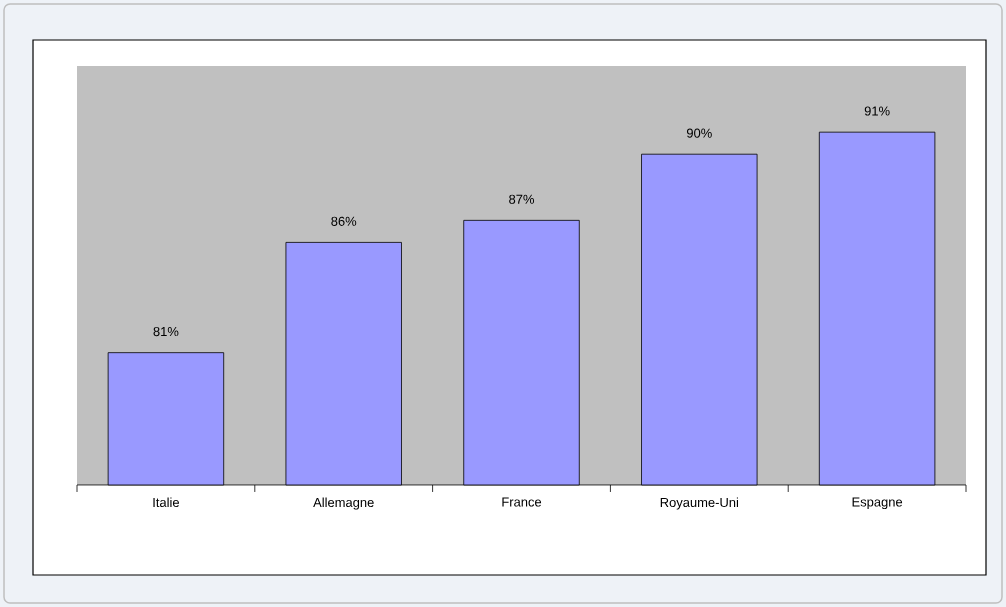 This screenshot has width=1006, height=607. Describe the element at coordinates (166, 502) in the screenshot. I see `x-tick-label: Italie` at that location.